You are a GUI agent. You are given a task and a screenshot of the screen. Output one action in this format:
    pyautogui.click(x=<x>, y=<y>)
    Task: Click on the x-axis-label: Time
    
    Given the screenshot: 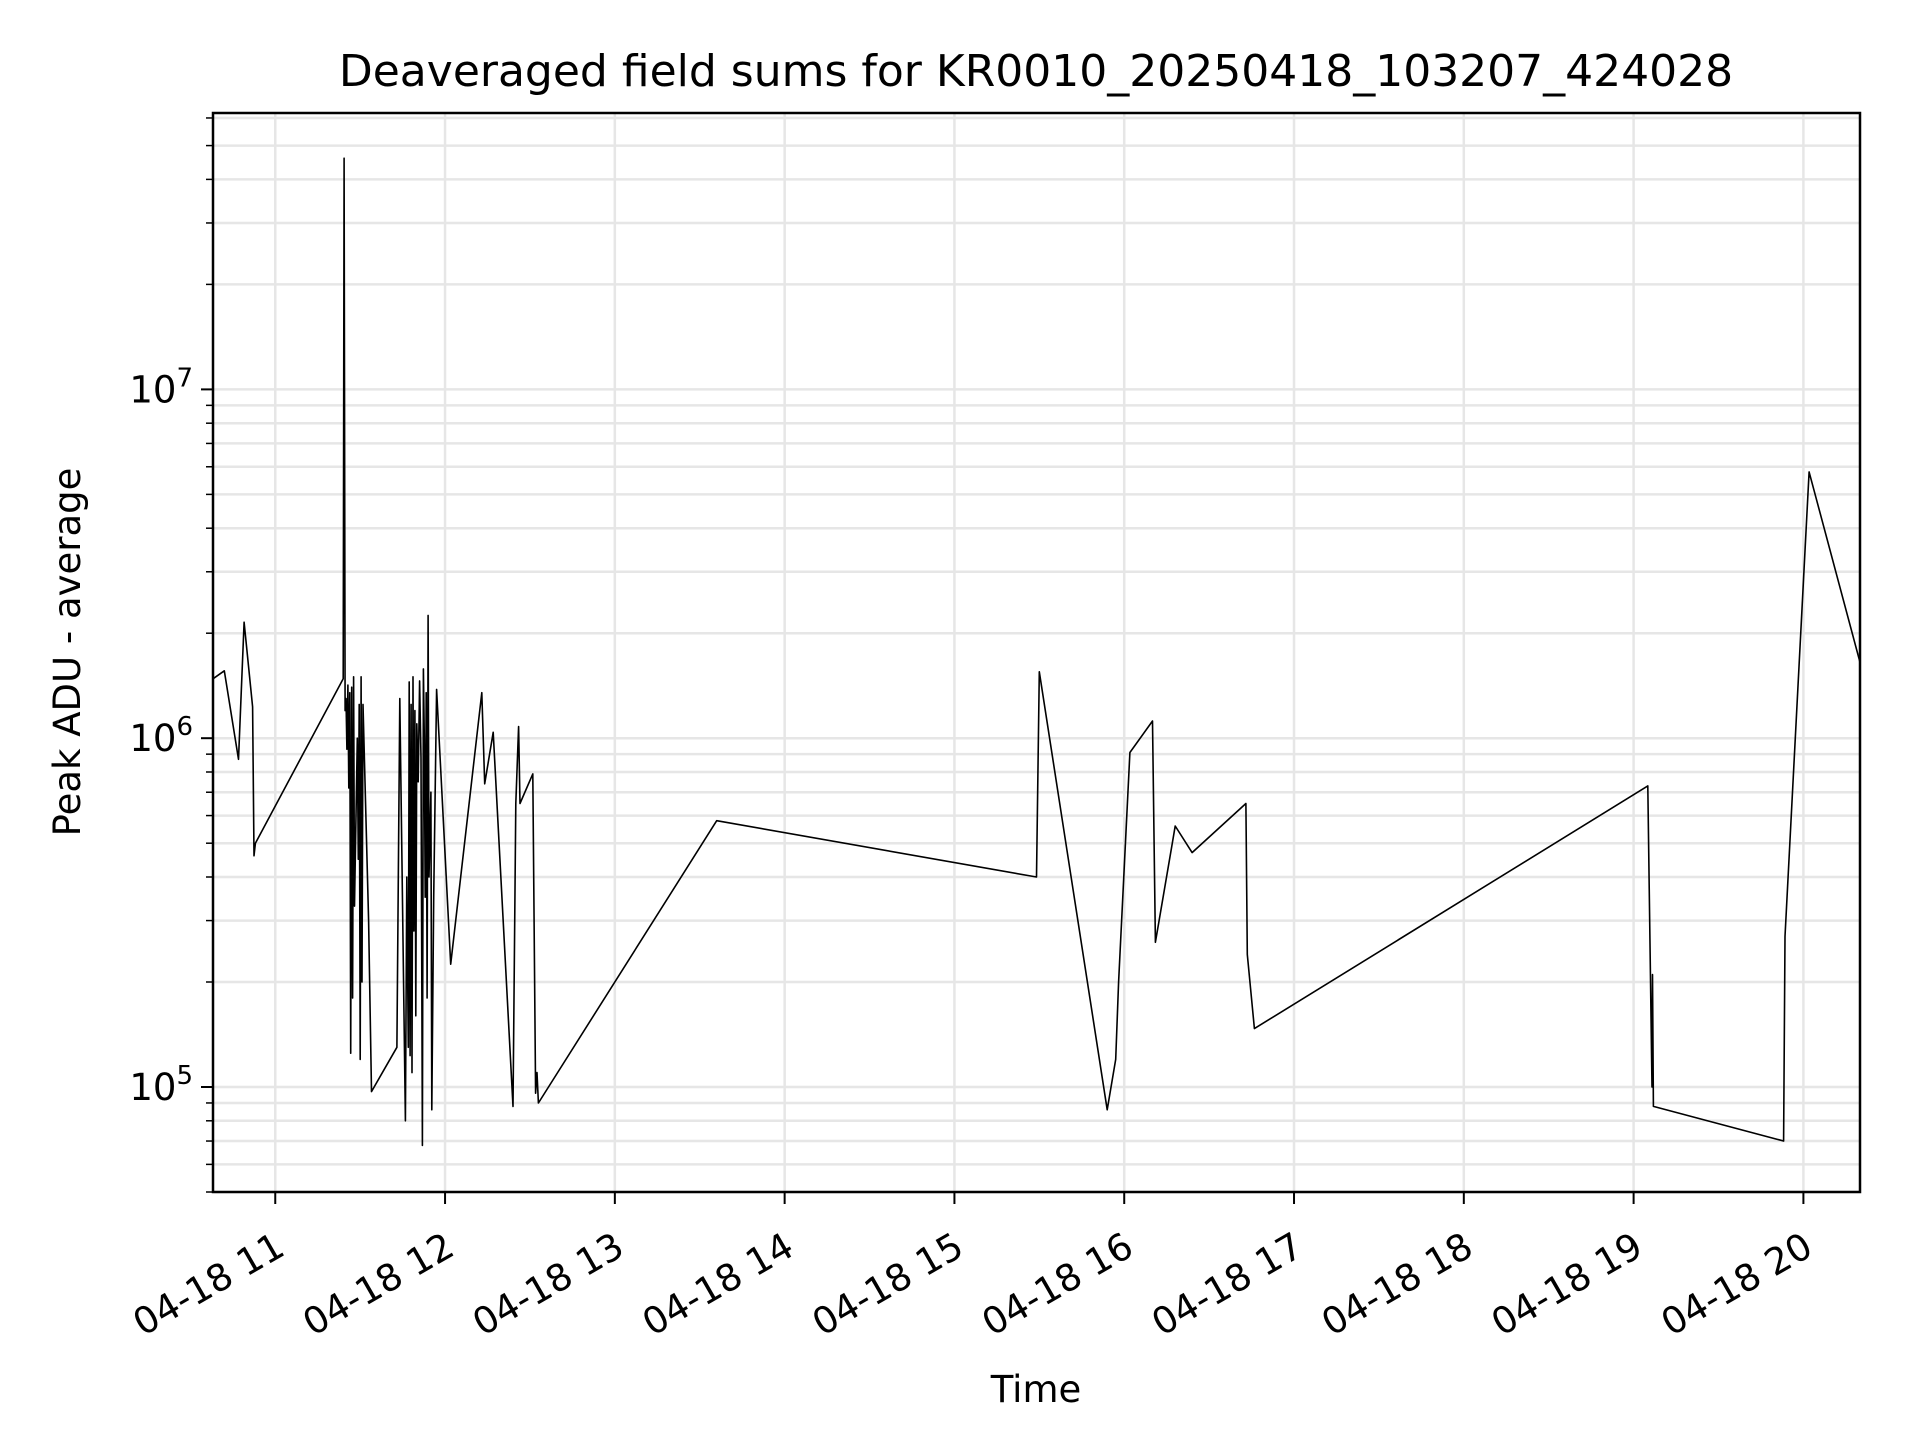 What is the action you would take?
    pyautogui.click(x=1036, y=1389)
    